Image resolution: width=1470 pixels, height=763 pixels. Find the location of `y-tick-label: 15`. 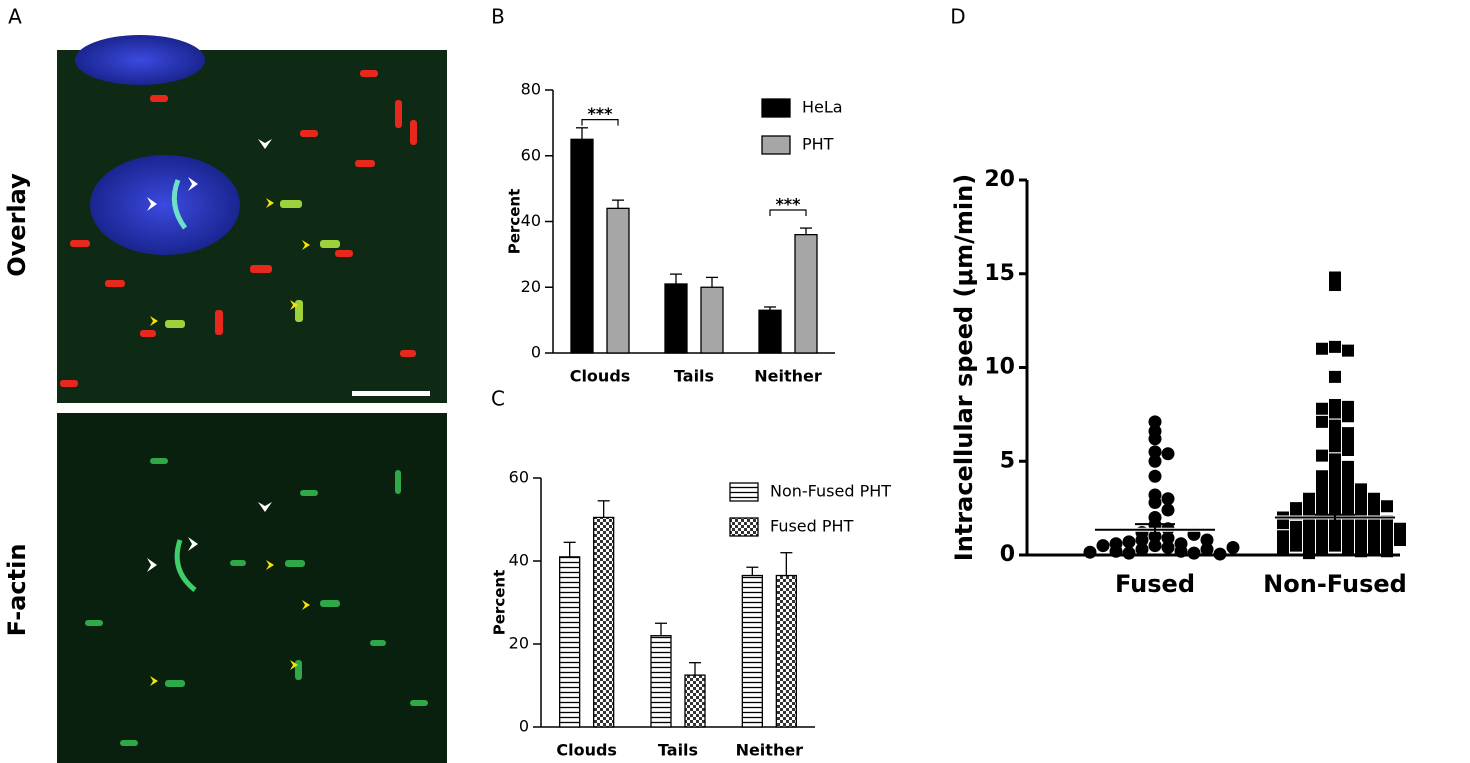

y-tick-label: 15 is located at coordinates (999, 273).